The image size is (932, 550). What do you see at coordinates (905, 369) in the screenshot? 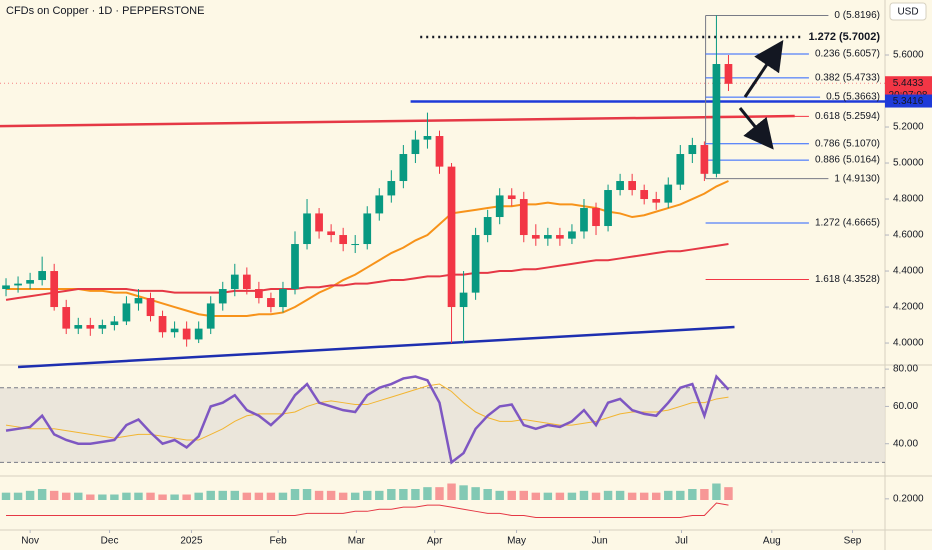
I see `rsi-tick-label: 80.00` at bounding box center [905, 369].